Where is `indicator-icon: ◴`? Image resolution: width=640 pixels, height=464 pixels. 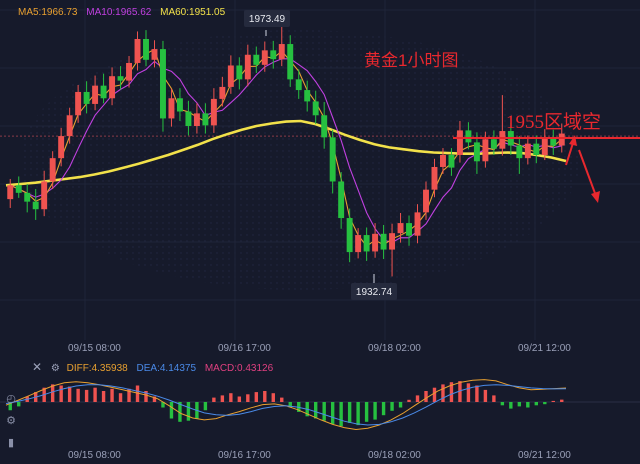
indicator-icon: ◴ is located at coordinates (11, 399).